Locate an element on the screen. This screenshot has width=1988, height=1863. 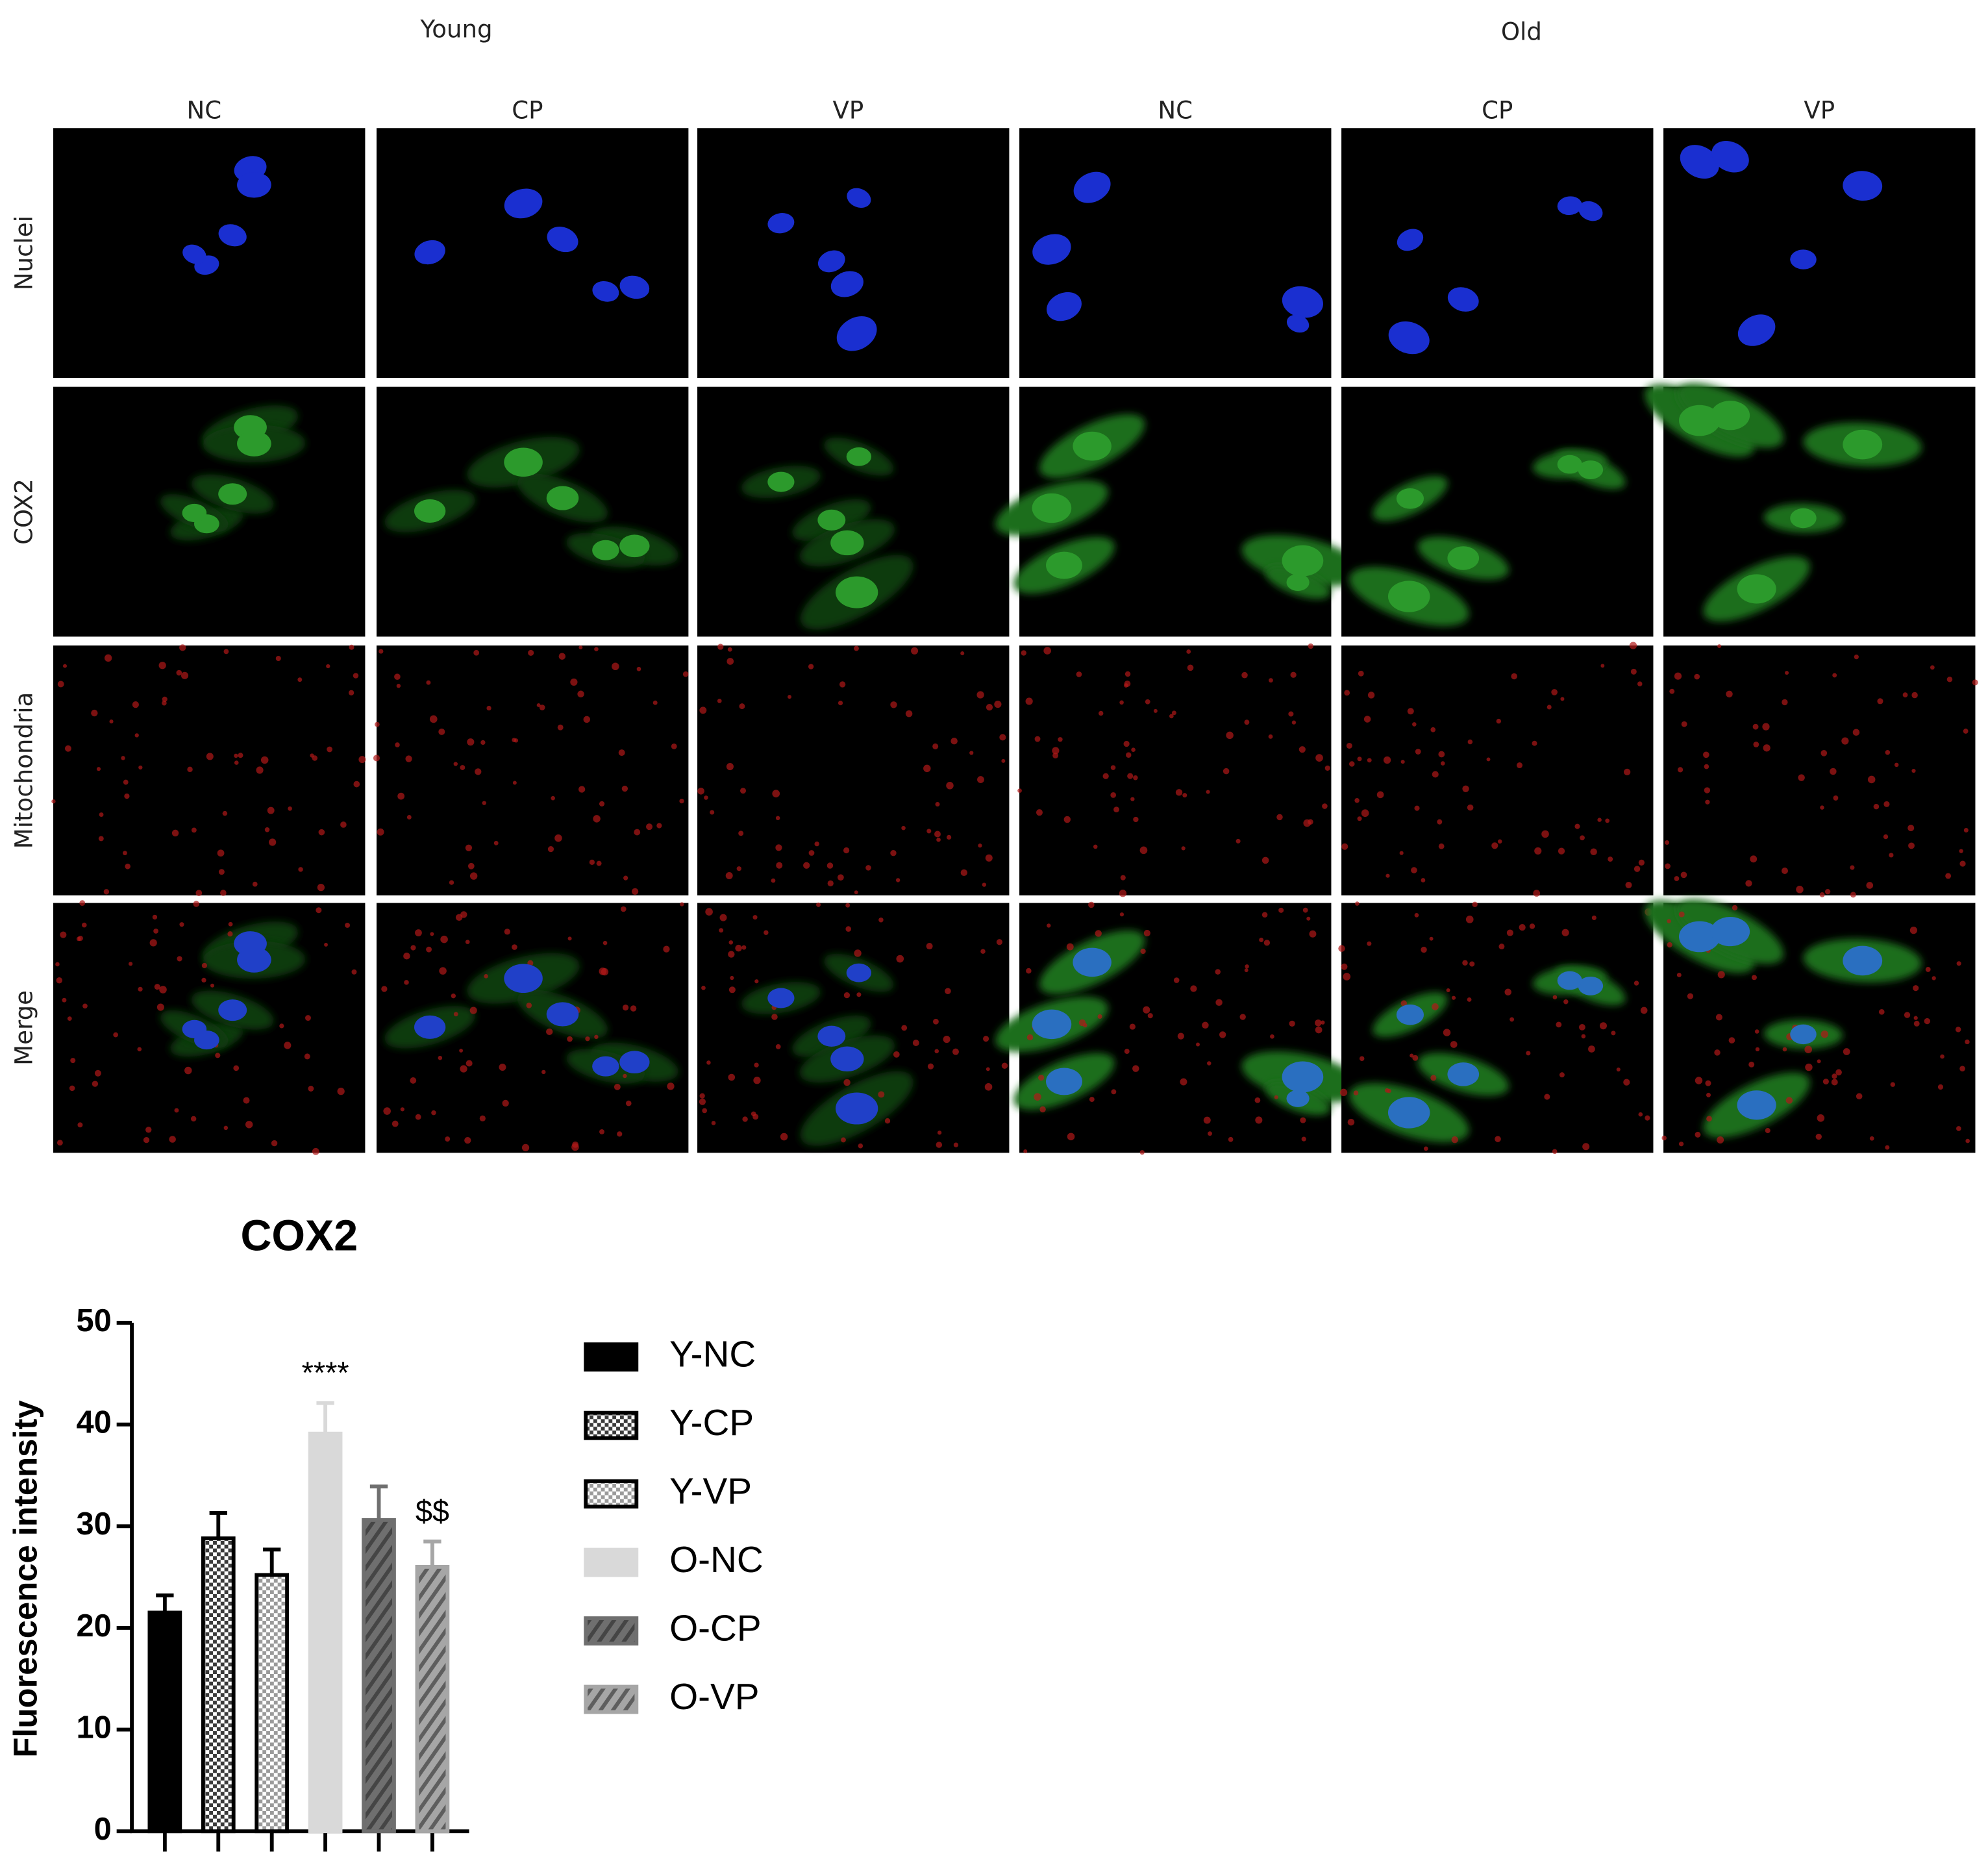
y-tick-label: 30 is located at coordinates (94, 1524).